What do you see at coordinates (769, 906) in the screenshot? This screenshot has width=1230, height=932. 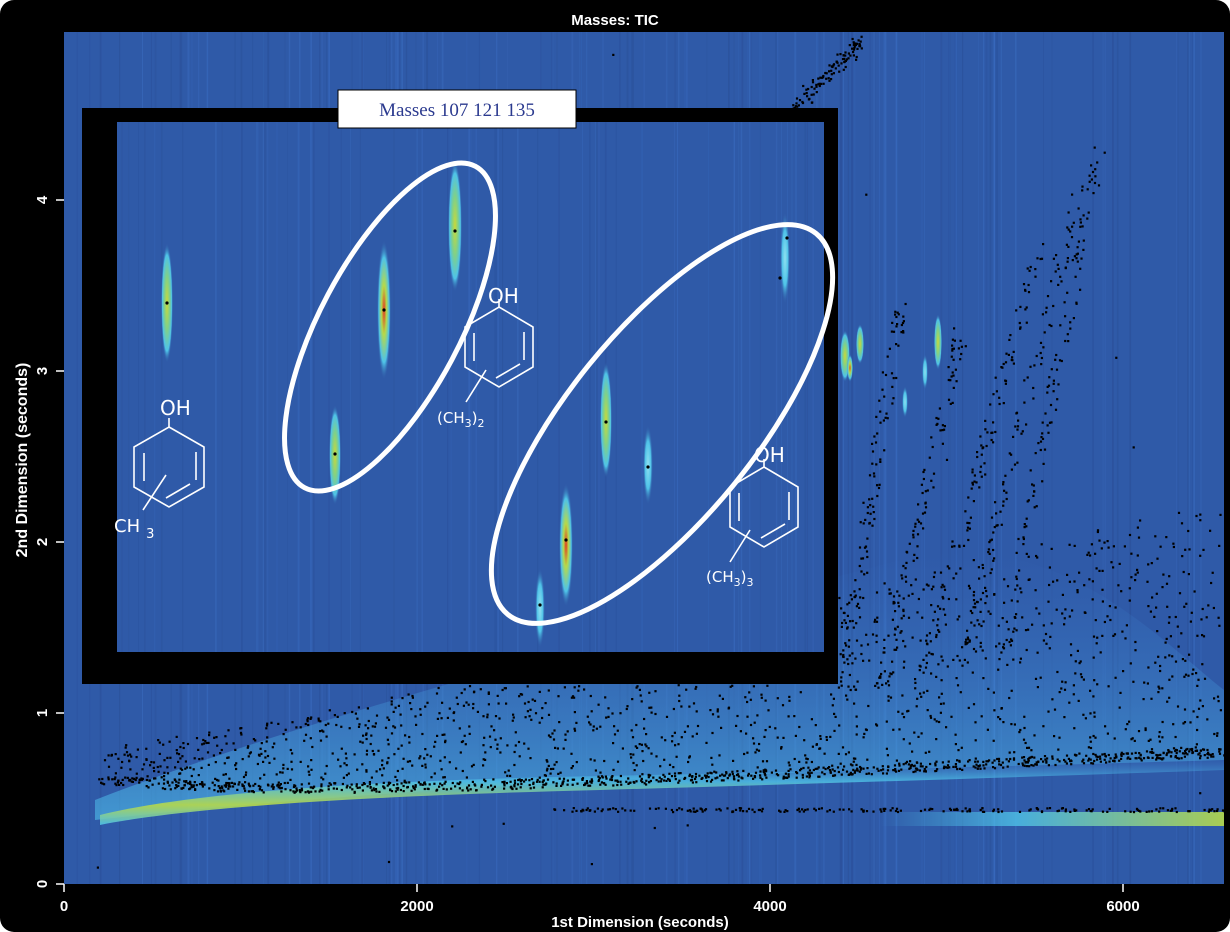 I see `x-tick-label: 4000` at bounding box center [769, 906].